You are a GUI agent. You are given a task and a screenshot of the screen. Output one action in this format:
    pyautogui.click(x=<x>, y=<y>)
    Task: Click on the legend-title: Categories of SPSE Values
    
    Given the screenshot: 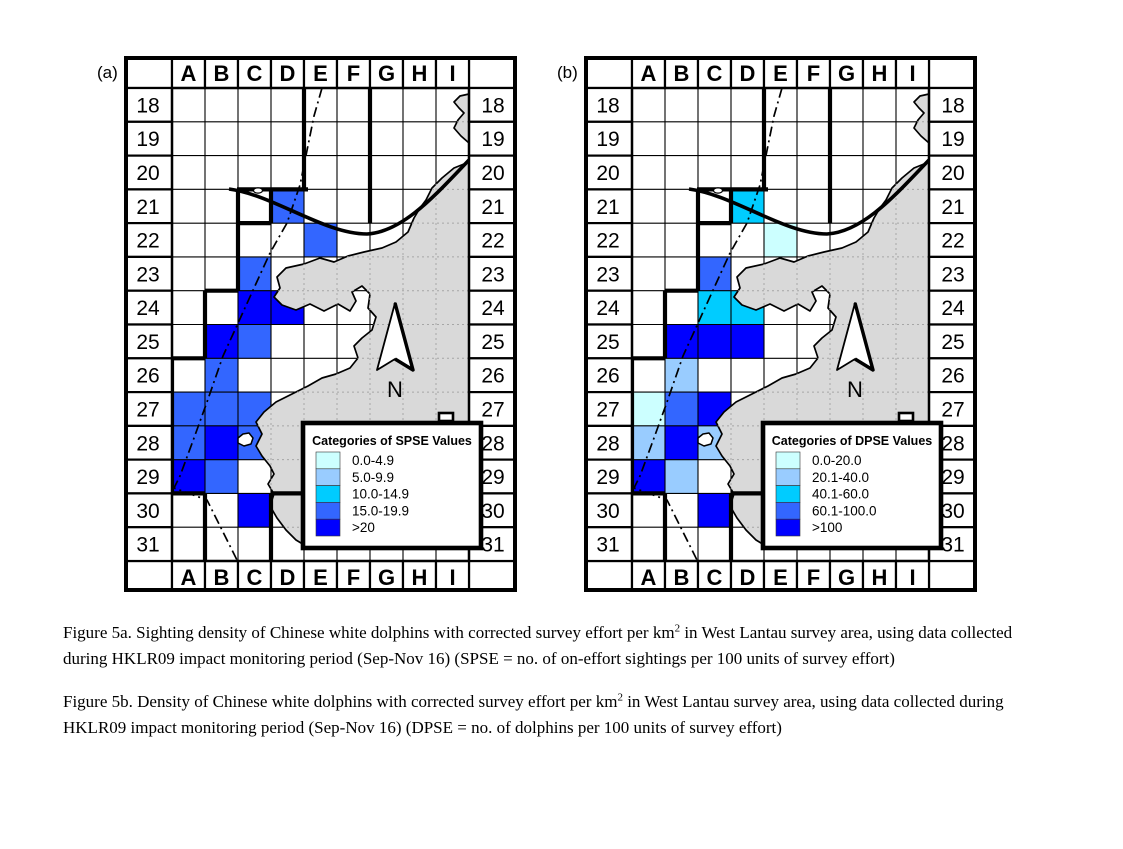 What is the action you would take?
    pyautogui.click(x=392, y=441)
    